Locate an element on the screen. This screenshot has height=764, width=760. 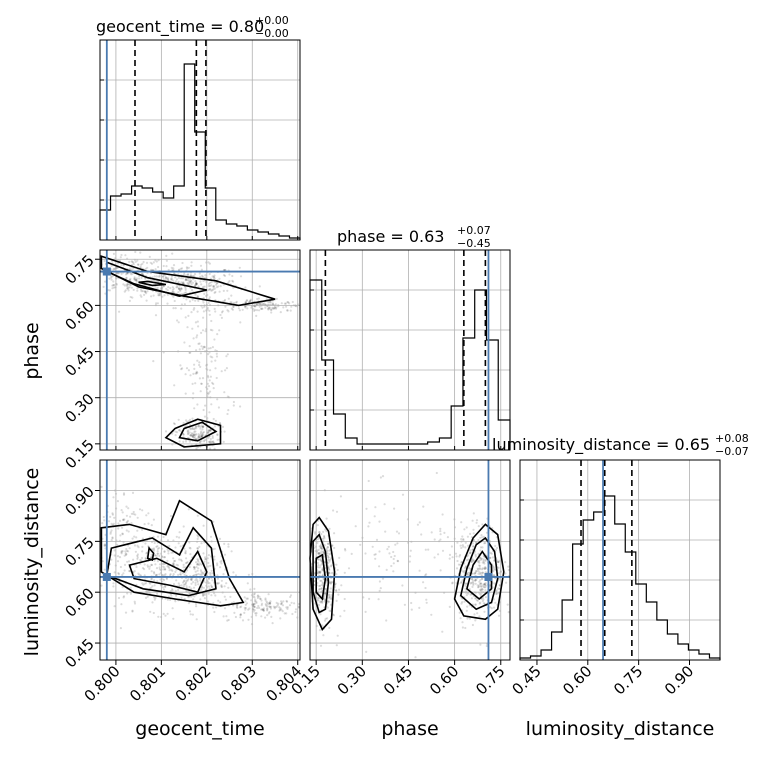
ytick-label-phase-0: 0.15 is located at coordinates (79, 454).